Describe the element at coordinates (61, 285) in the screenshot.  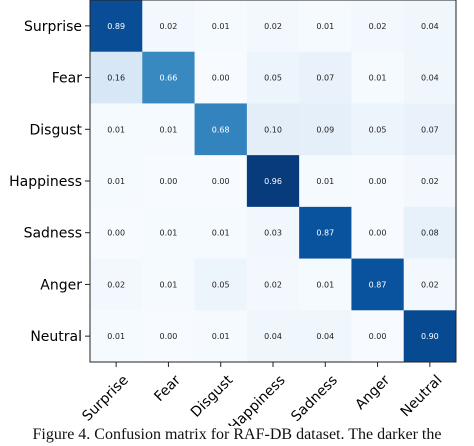
I see `y-tick-label: Anger` at that location.